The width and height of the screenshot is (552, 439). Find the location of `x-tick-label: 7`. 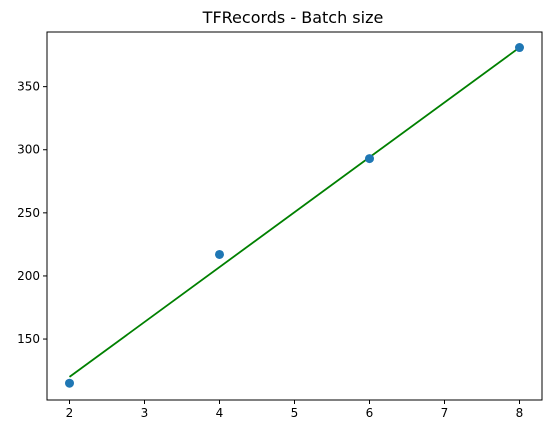

x-tick-label: 7 is located at coordinates (445, 413).